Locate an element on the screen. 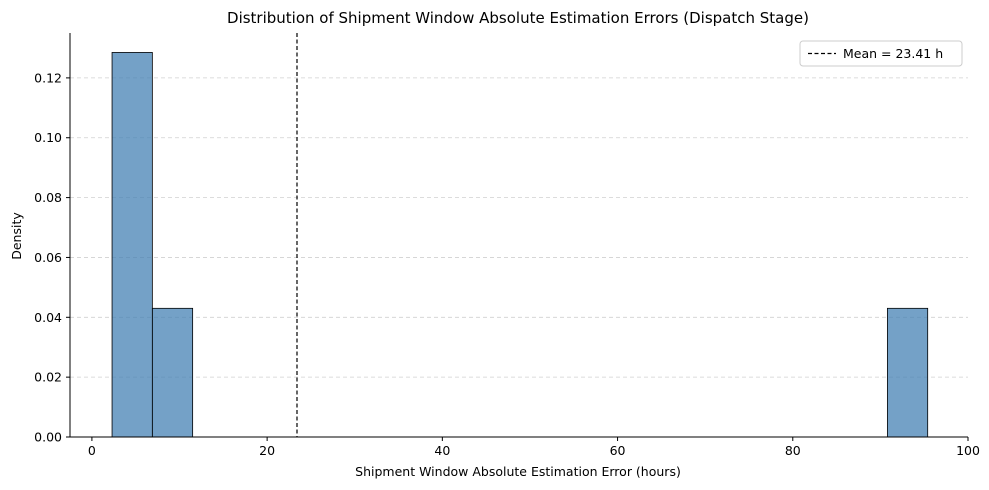  y-tick-label: 0.08 is located at coordinates (48, 197).